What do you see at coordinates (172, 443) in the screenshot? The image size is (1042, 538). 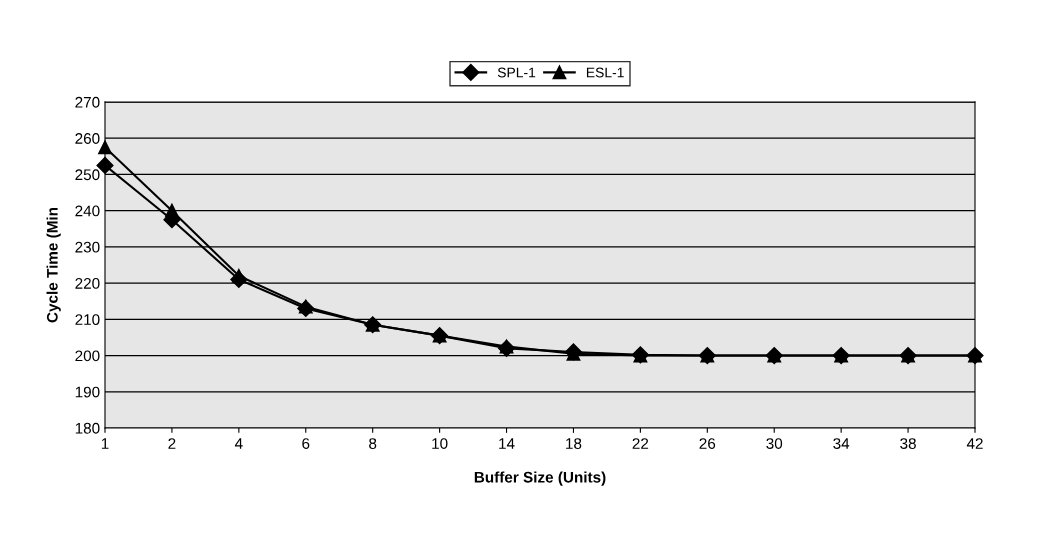 I see `x-tick-label: 2` at bounding box center [172, 443].